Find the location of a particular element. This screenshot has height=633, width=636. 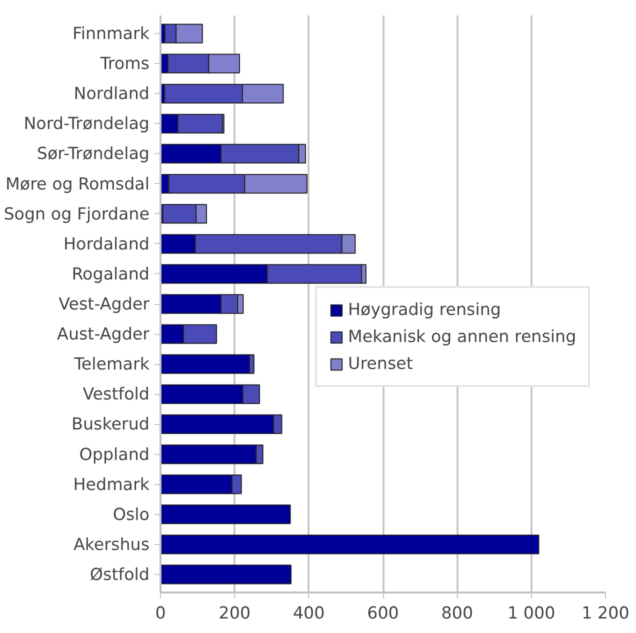

y-tick-label: Nordland is located at coordinates (112, 94).